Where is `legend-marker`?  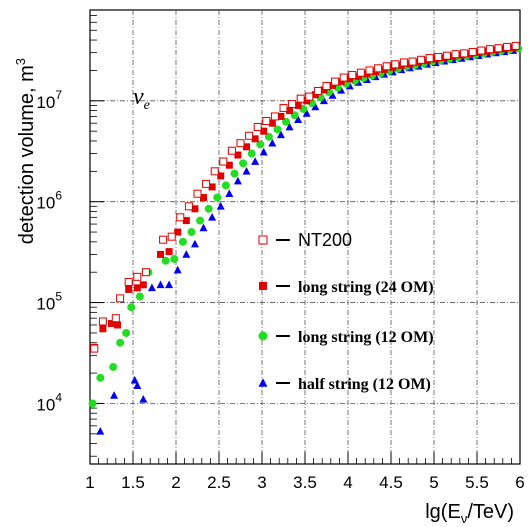 legend-marker is located at coordinates (263, 336).